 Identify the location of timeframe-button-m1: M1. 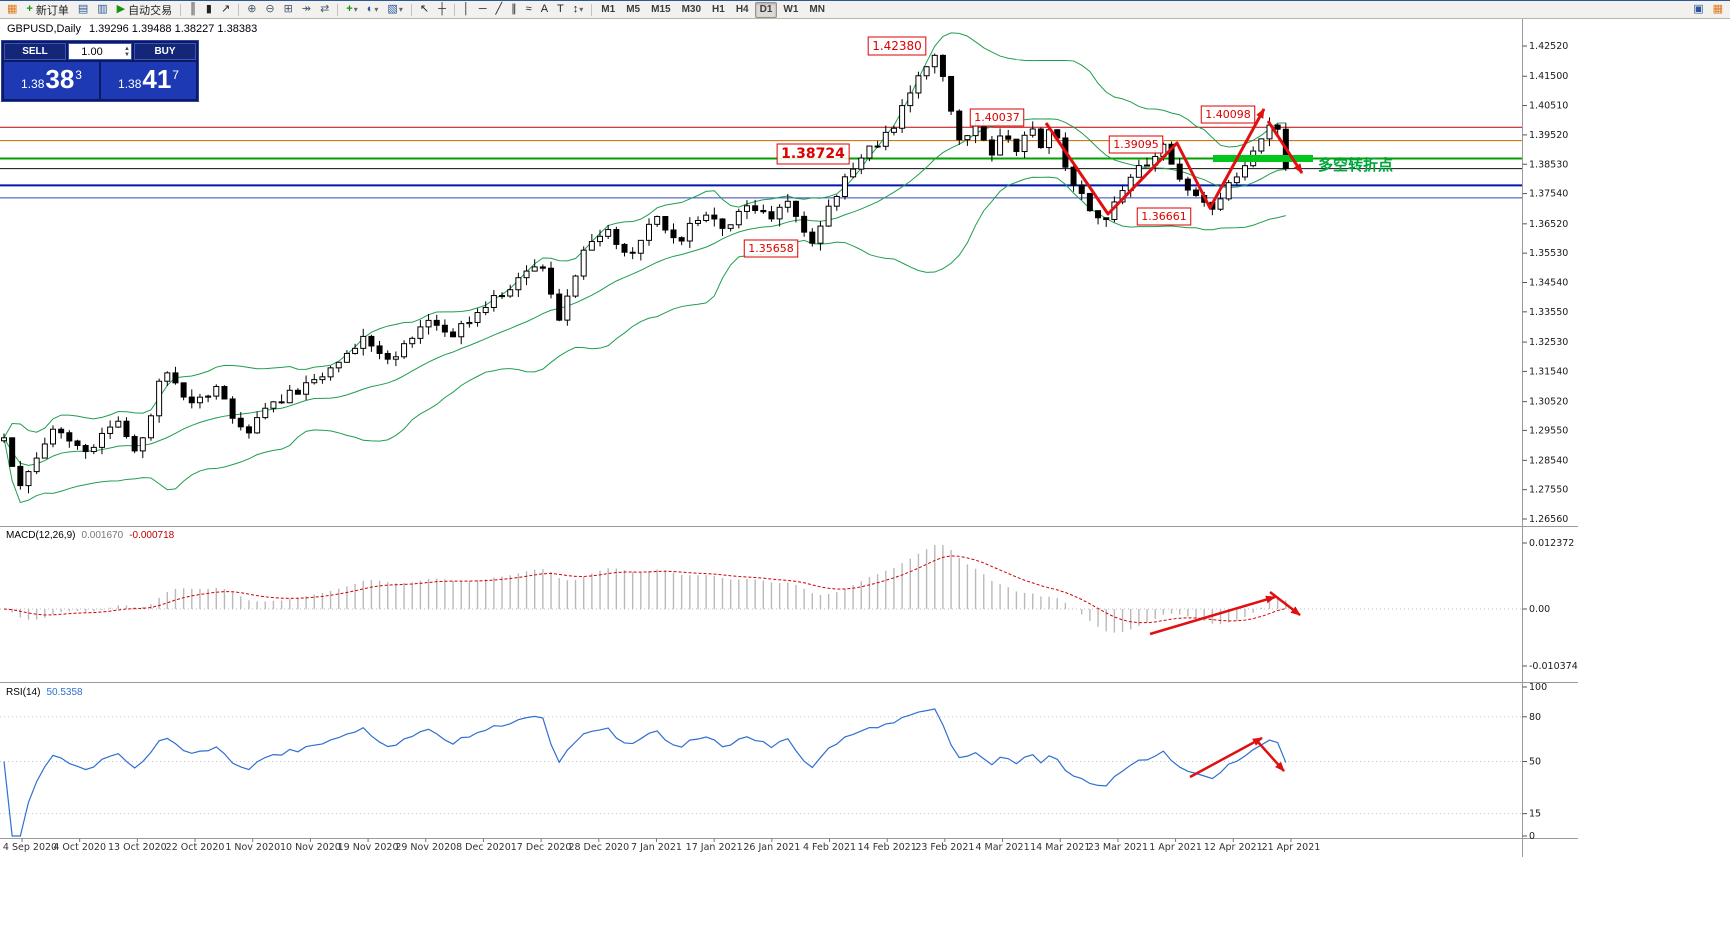
(608, 9).